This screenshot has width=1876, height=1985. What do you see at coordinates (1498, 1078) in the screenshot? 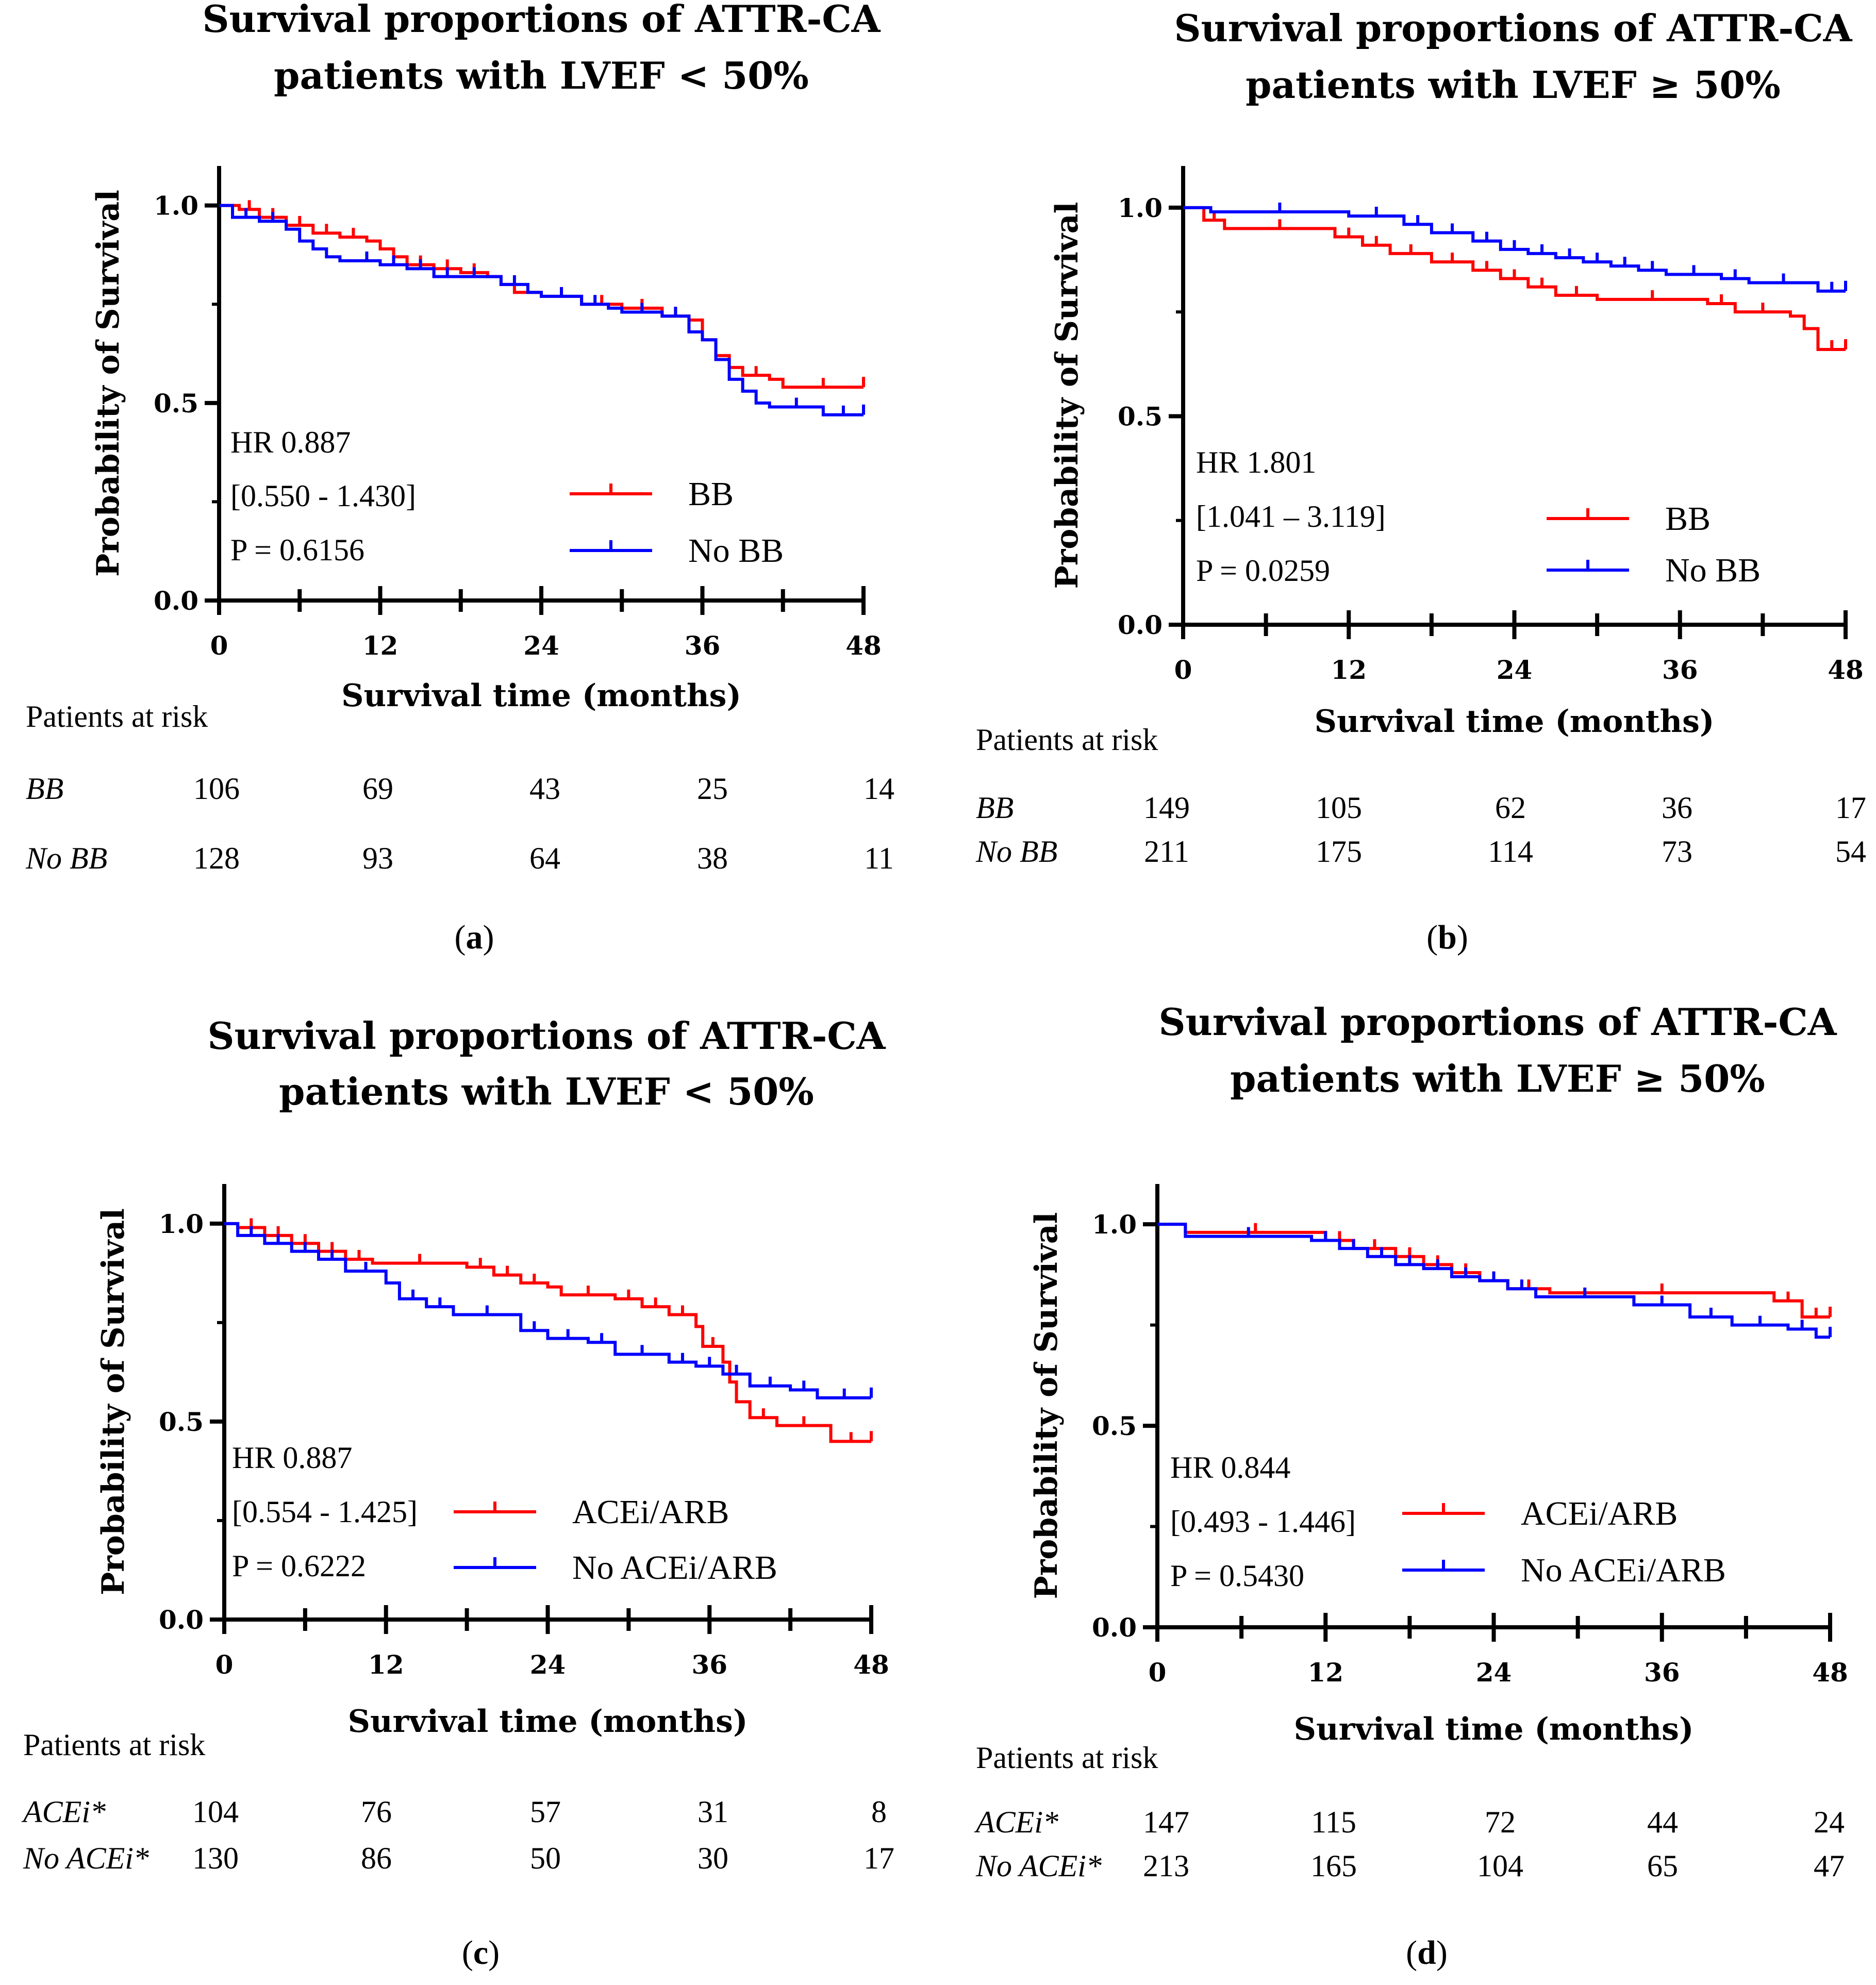
I see `panel-d-title-line2: patients with LVEF ≥ 50%` at bounding box center [1498, 1078].